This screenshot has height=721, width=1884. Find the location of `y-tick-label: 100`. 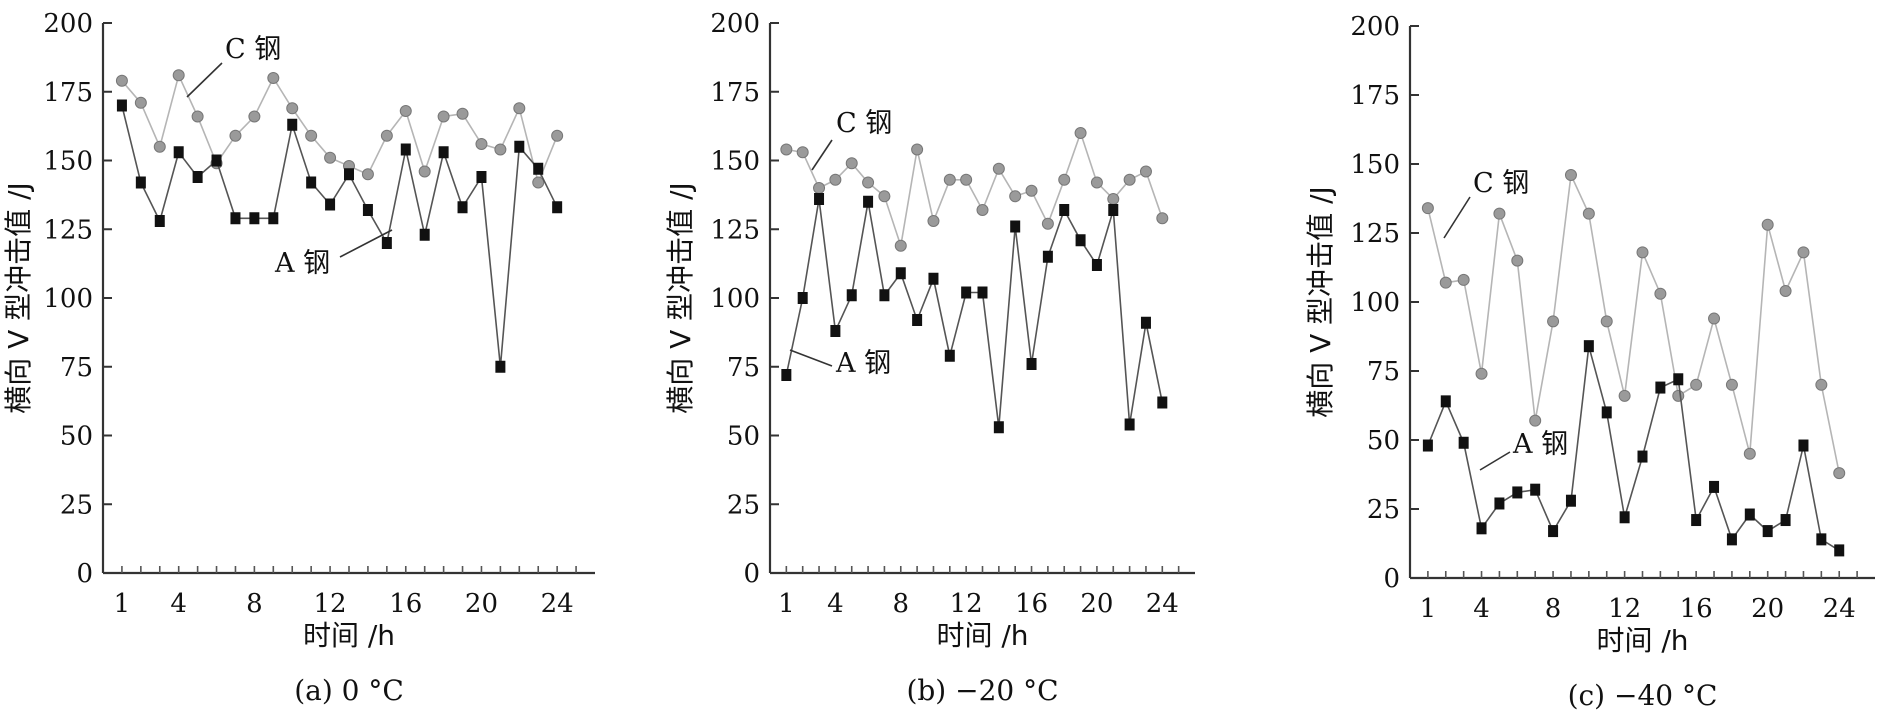

y-tick-label: 100 is located at coordinates (68, 299).